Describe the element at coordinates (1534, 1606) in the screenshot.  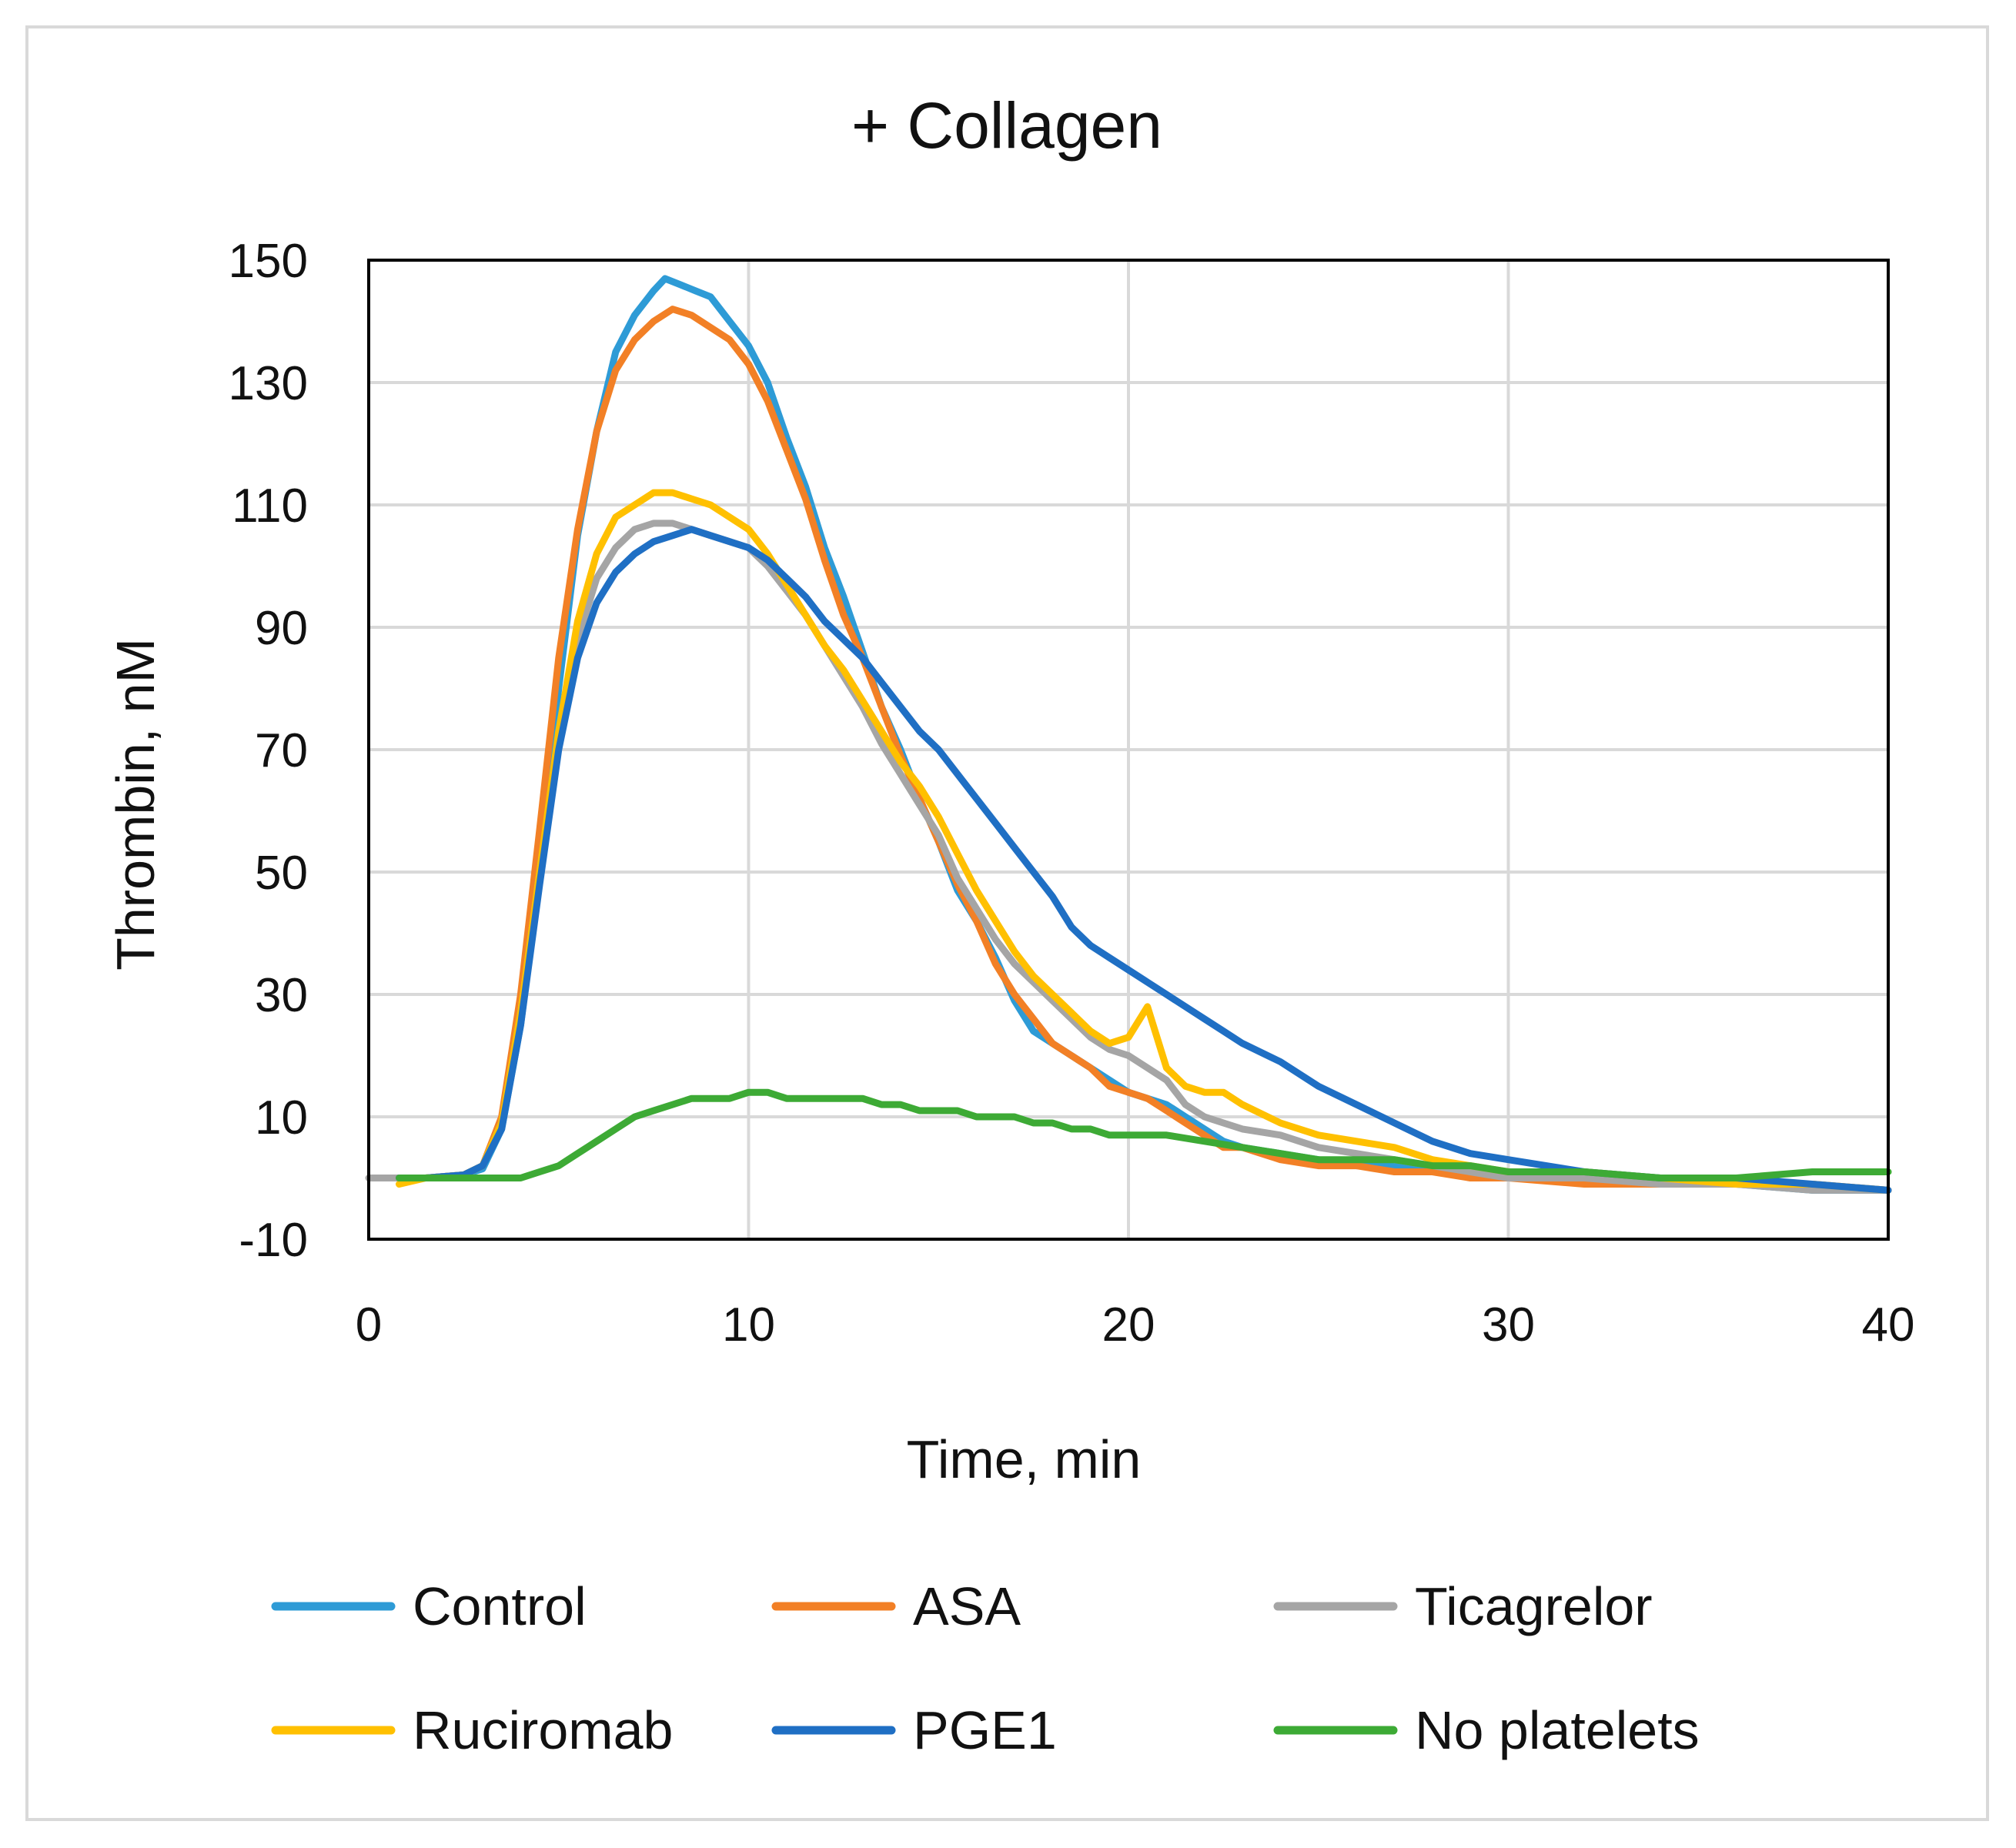
I see `legend-label-ticagrelor: Ticagrelor` at that location.